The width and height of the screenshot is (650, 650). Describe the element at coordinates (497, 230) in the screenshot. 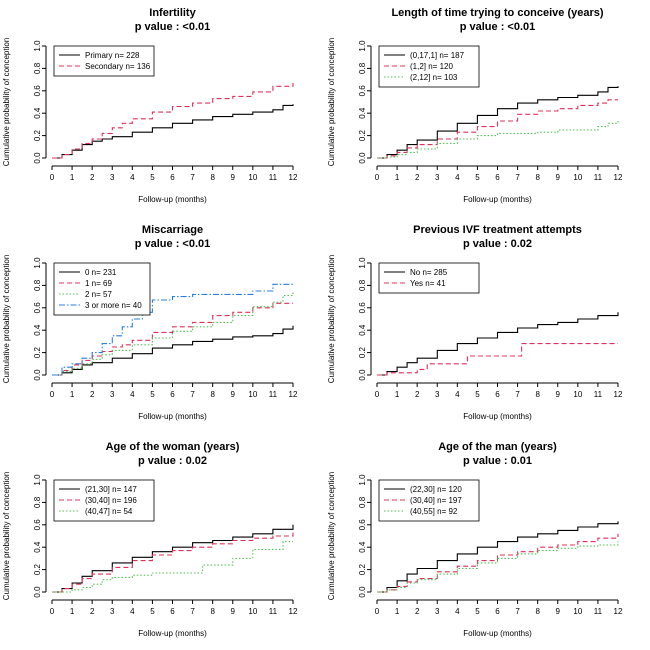

I see `panel-title: Previous IVF treatment attempts` at that location.